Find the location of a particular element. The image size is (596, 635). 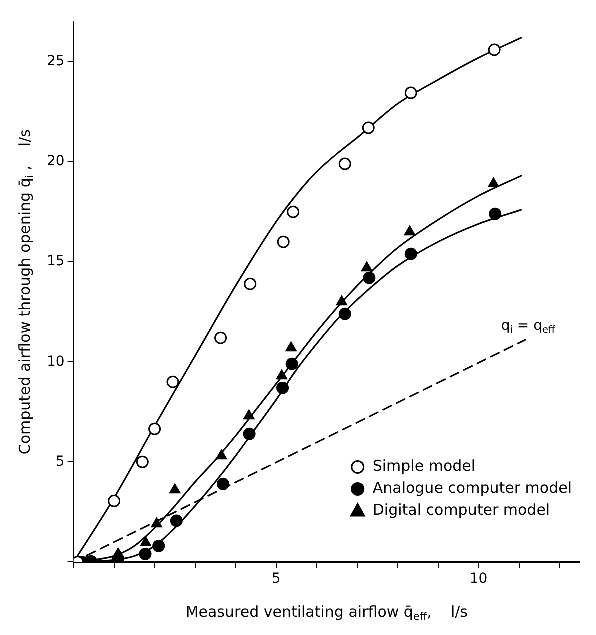

legend-label: Analogue computer model is located at coordinates (472, 488).